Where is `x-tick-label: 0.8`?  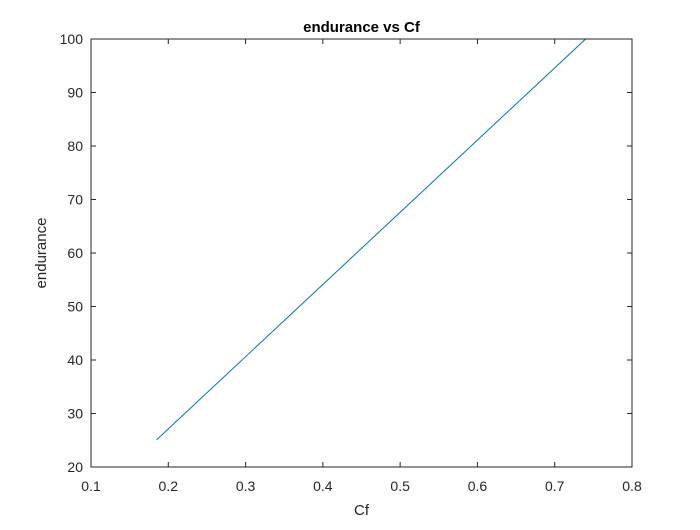 x-tick-label: 0.8 is located at coordinates (632, 486).